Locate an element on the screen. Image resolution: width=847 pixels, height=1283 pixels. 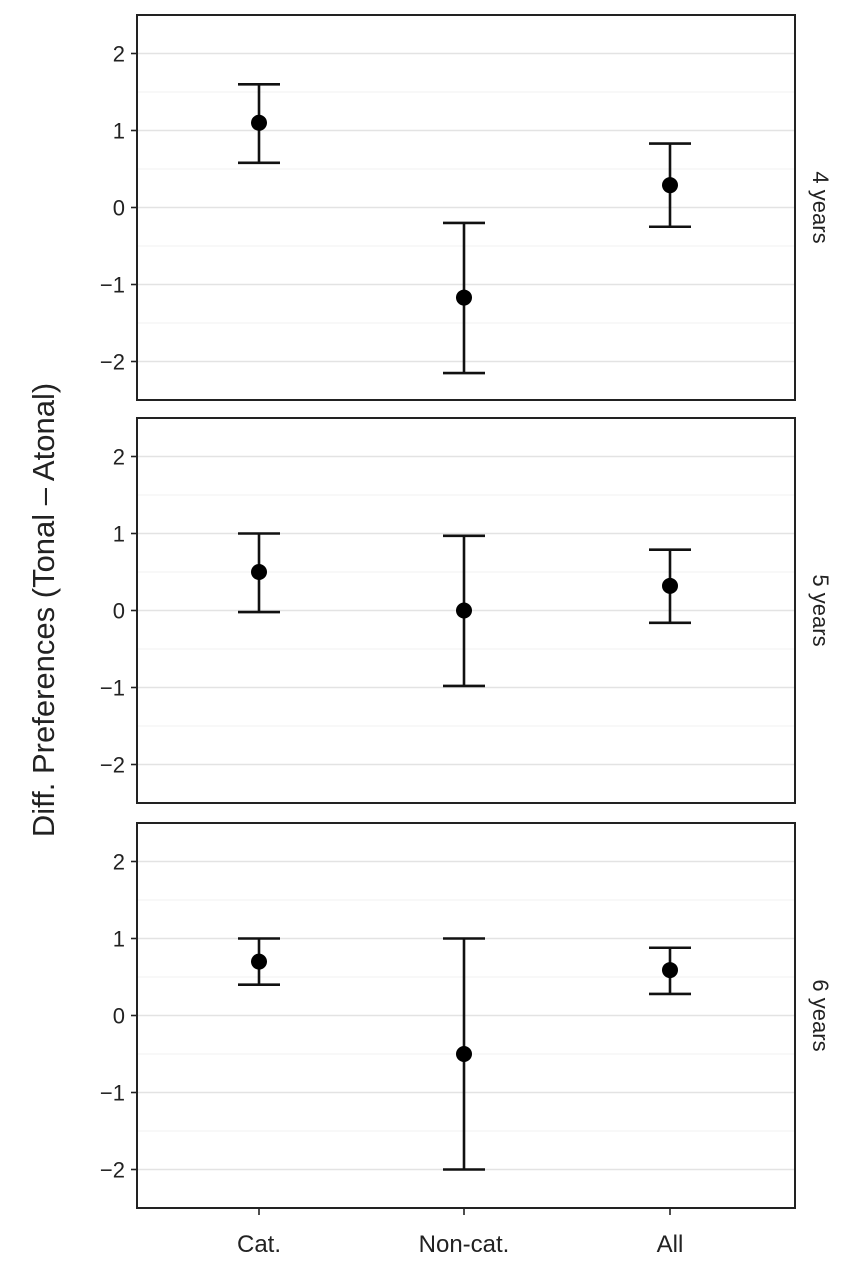
x-tick-label: All is located at coordinates (670, 1244).